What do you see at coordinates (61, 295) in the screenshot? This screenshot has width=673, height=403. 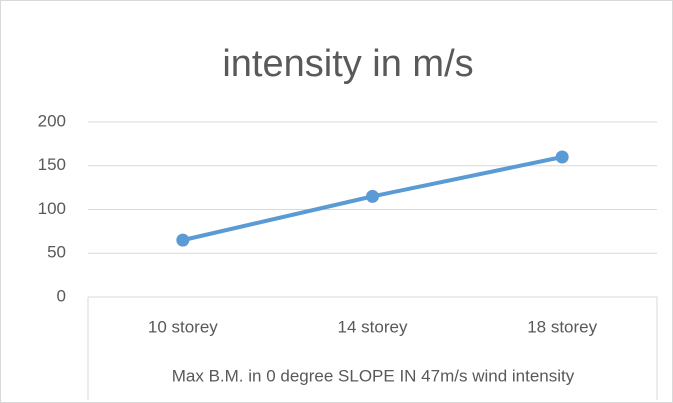 I see `y-tick-label: 0` at bounding box center [61, 295].